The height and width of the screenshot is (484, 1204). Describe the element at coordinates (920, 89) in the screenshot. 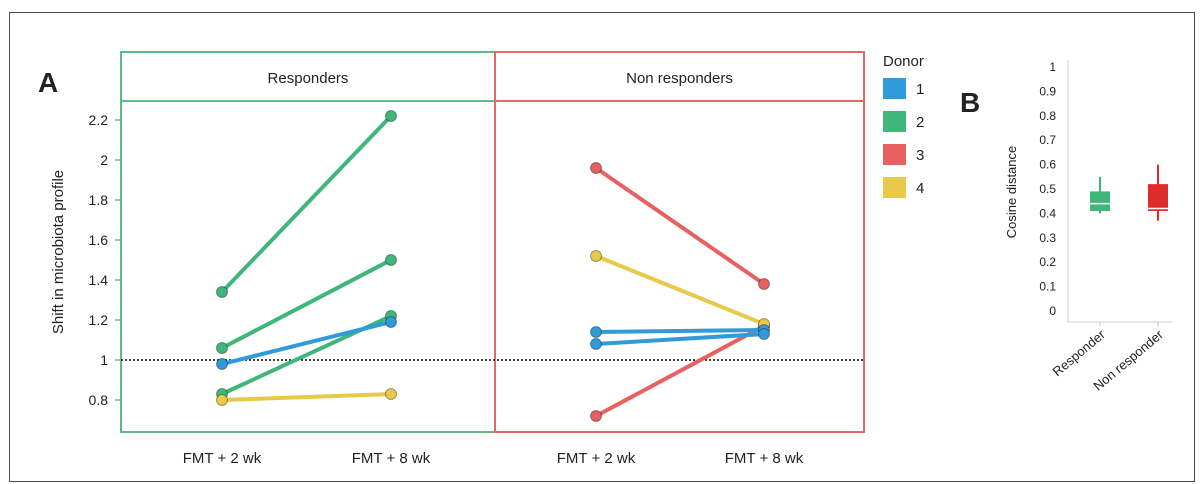

I see `legend-label: 1` at that location.